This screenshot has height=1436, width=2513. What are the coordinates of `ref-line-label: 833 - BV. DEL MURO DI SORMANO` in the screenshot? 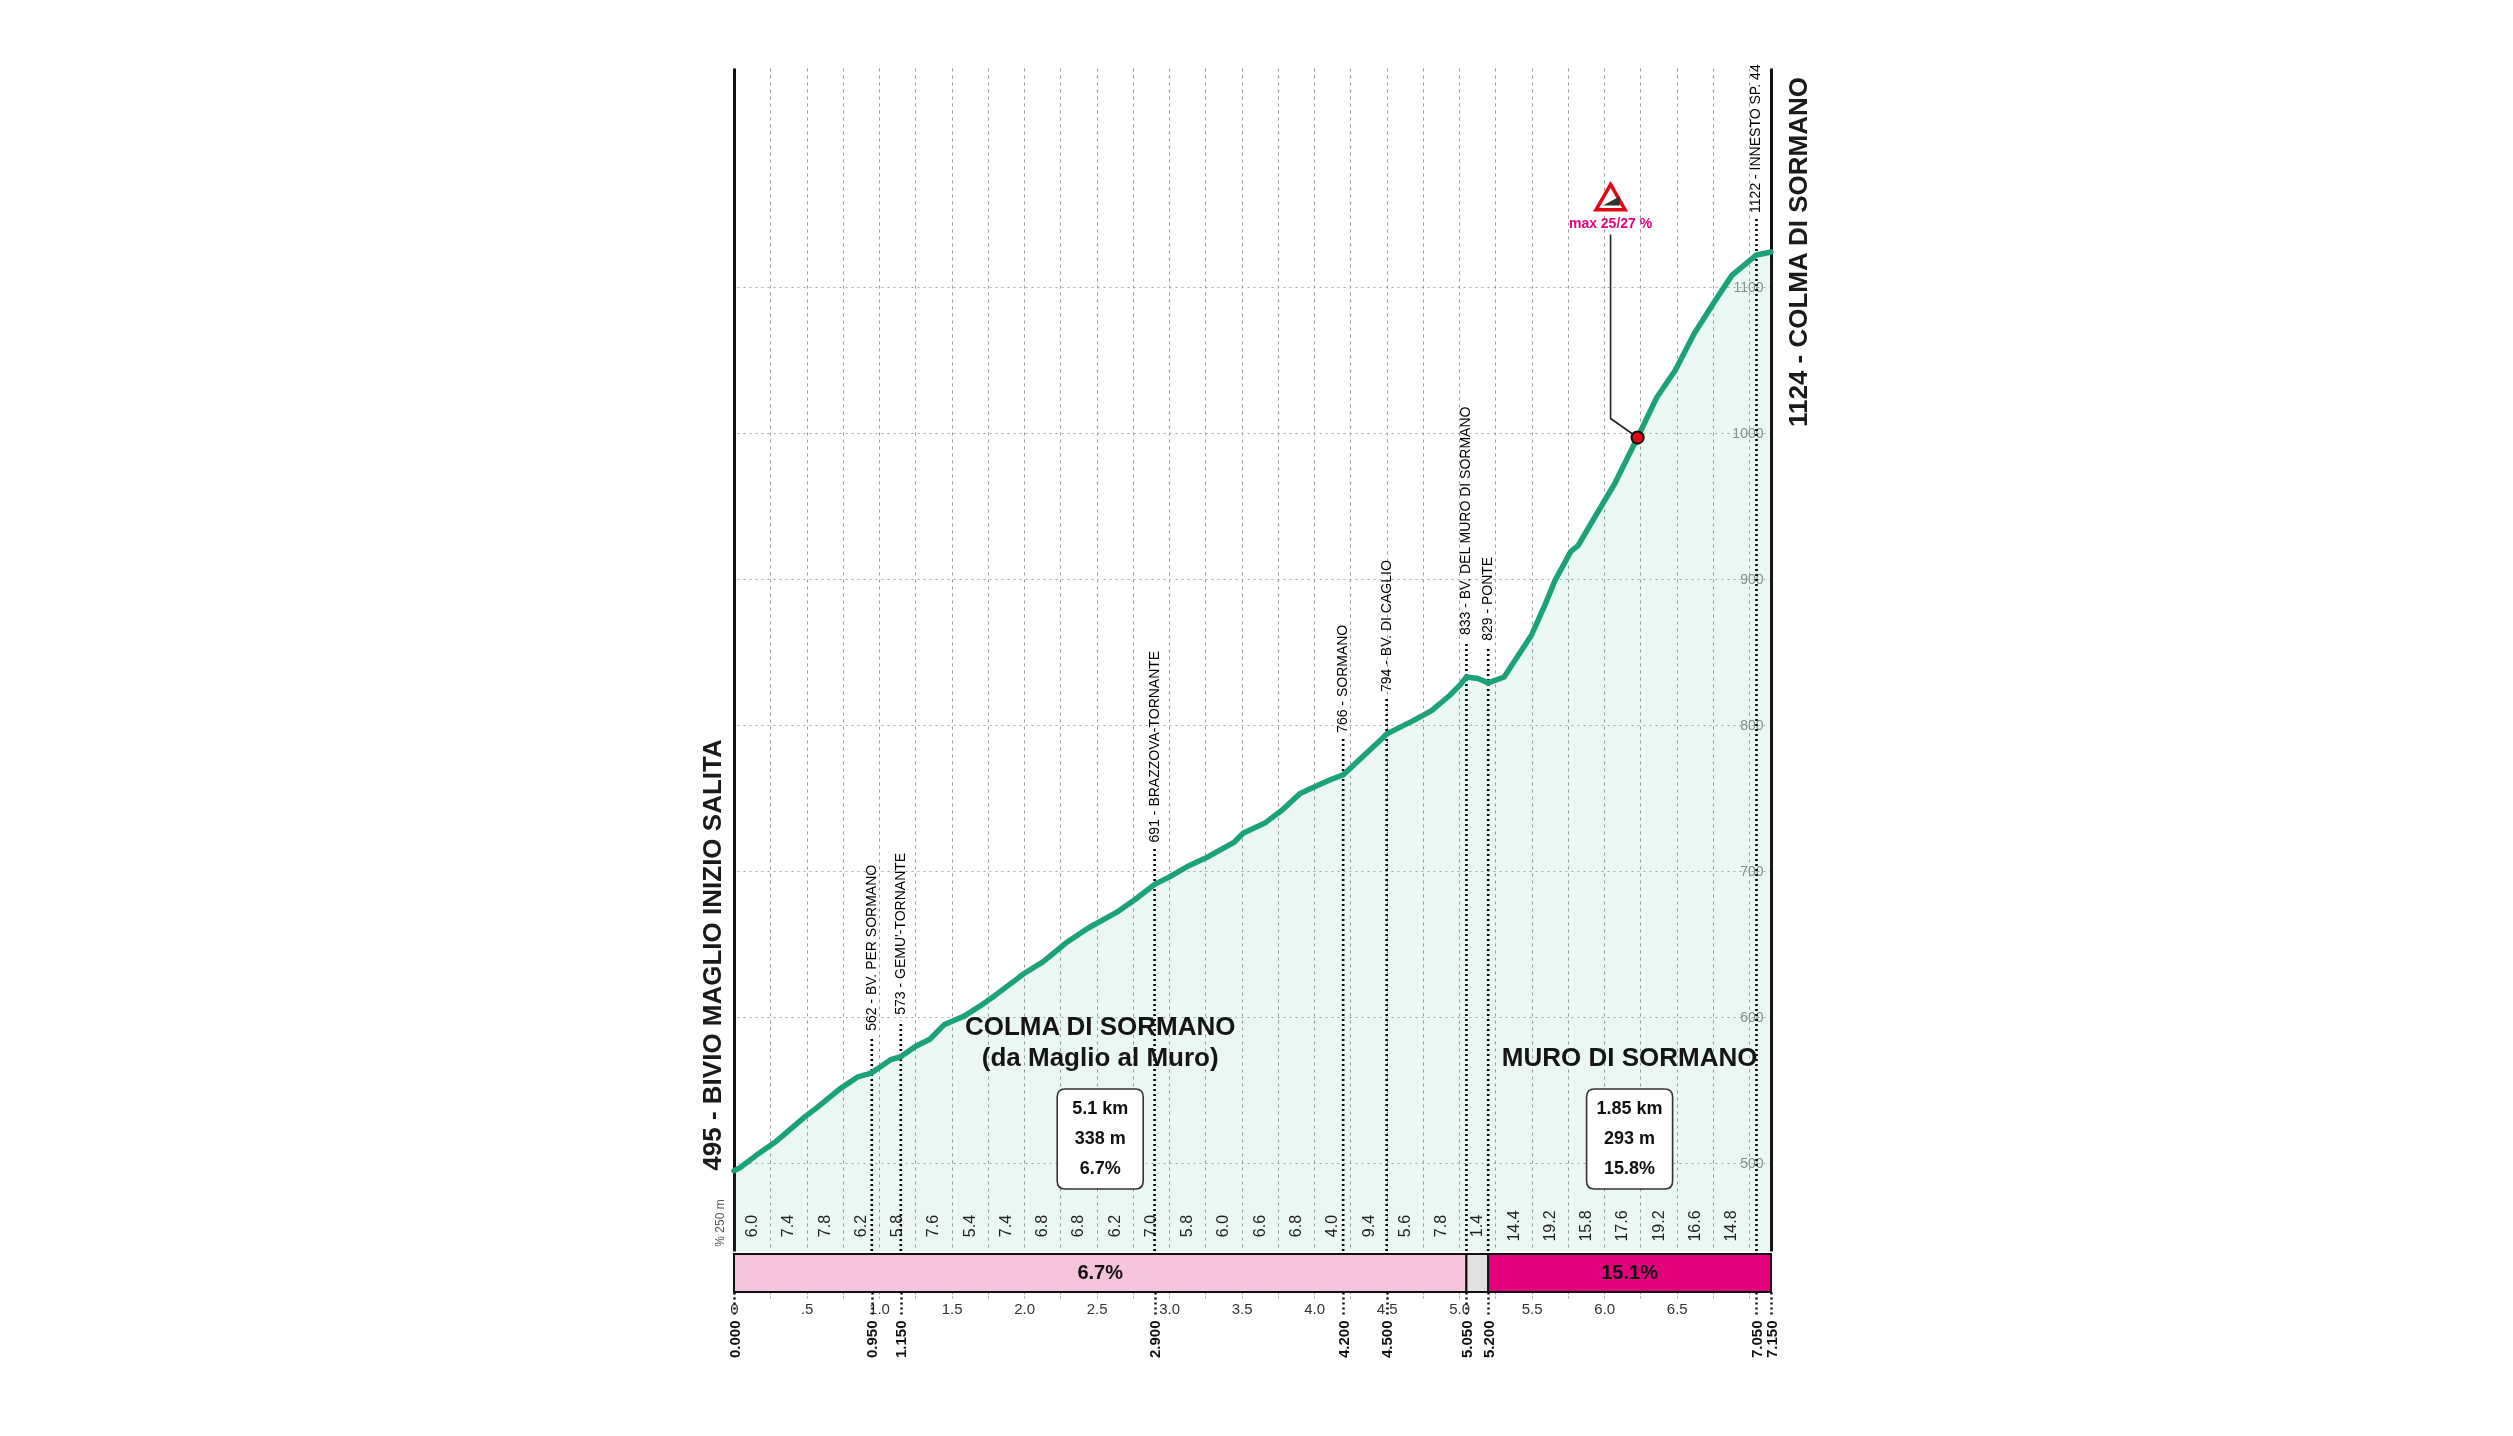 It's located at (1465, 521).